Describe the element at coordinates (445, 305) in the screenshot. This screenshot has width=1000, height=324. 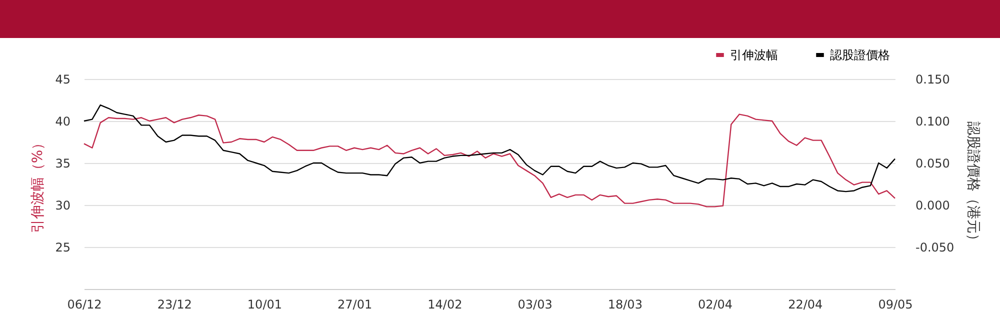
I see `x-tick-label: 14/02` at that location.